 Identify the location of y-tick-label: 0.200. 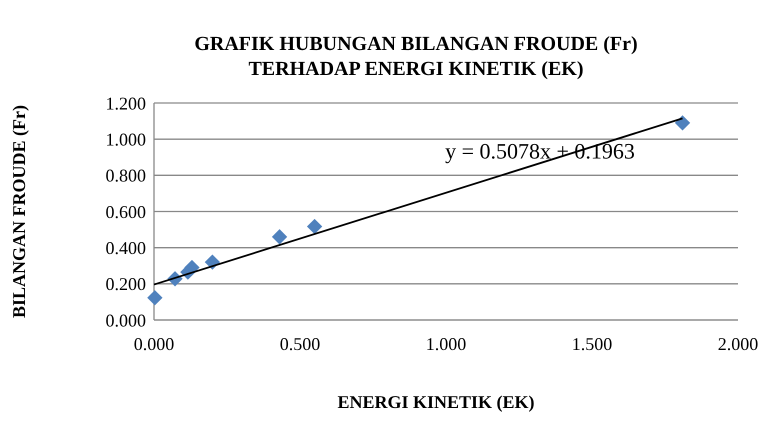
(126, 284).